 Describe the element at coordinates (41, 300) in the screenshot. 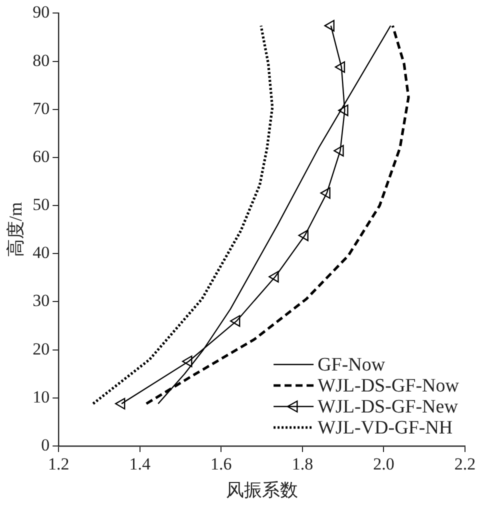

I see `y-tick-label: 30` at that location.